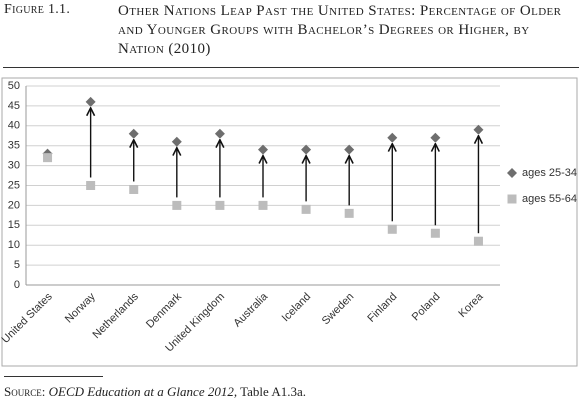 This screenshot has width=582, height=403. What do you see at coordinates (14, 146) in the screenshot?
I see `y-tick-label: 35` at bounding box center [14, 146].